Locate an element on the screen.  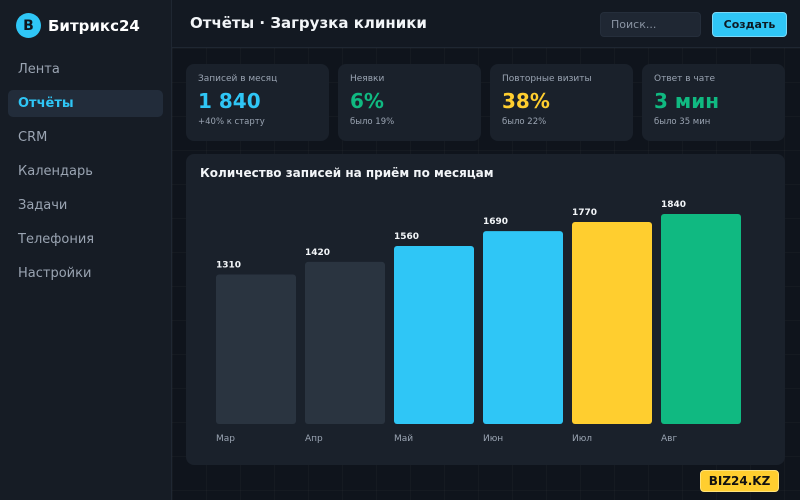
create-button: Создать is located at coordinates (749, 24).